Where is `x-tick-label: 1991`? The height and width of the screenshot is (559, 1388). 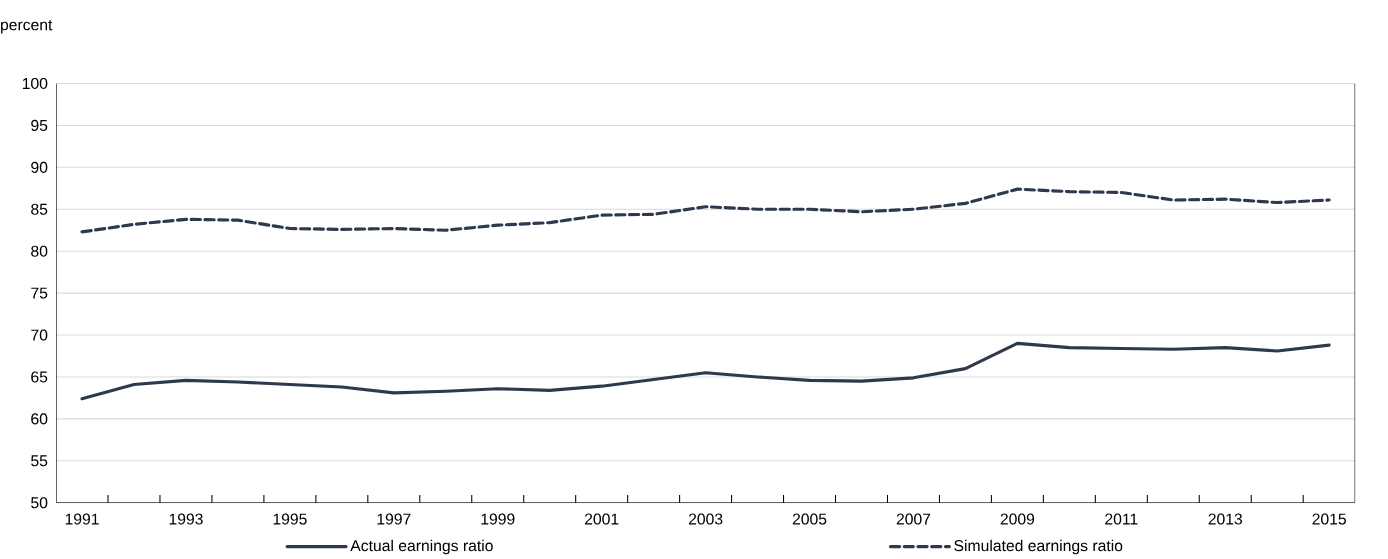
x-tick-label: 1991 is located at coordinates (82, 519).